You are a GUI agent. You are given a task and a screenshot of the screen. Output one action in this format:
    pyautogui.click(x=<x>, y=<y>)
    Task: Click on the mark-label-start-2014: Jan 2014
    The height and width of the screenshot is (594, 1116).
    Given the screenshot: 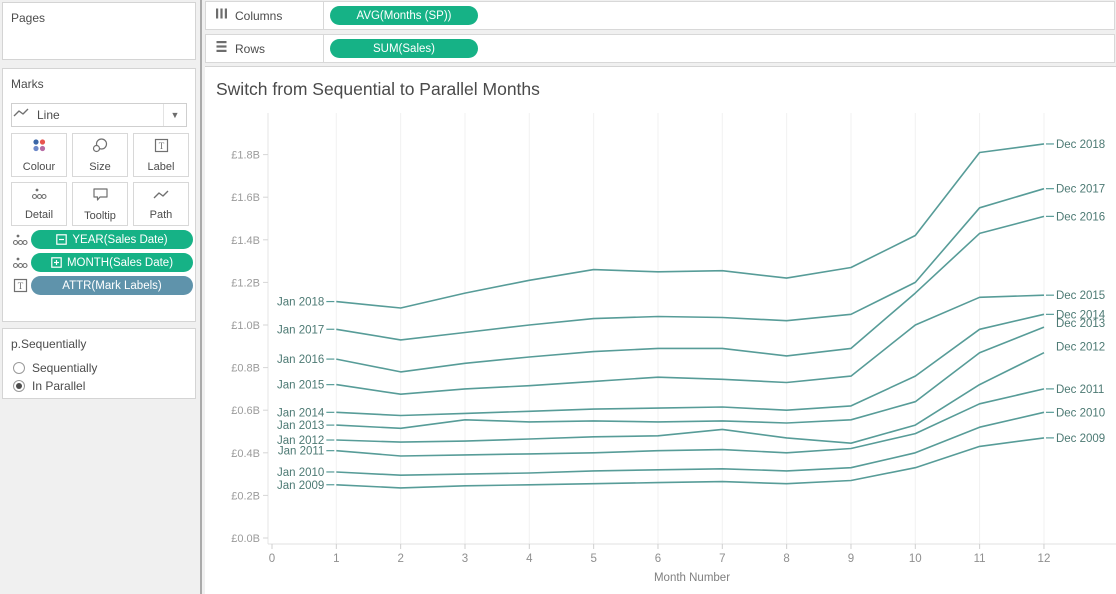 What is the action you would take?
    pyautogui.click(x=301, y=413)
    